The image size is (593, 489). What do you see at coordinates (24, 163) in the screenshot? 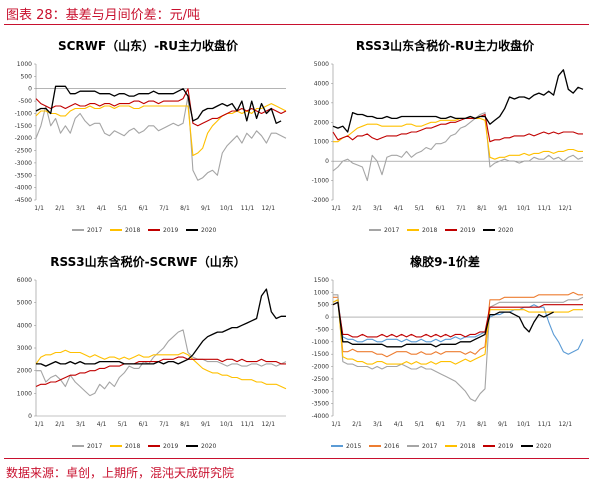
I see `y-tick-label: -3000` at bounding box center [24, 163].